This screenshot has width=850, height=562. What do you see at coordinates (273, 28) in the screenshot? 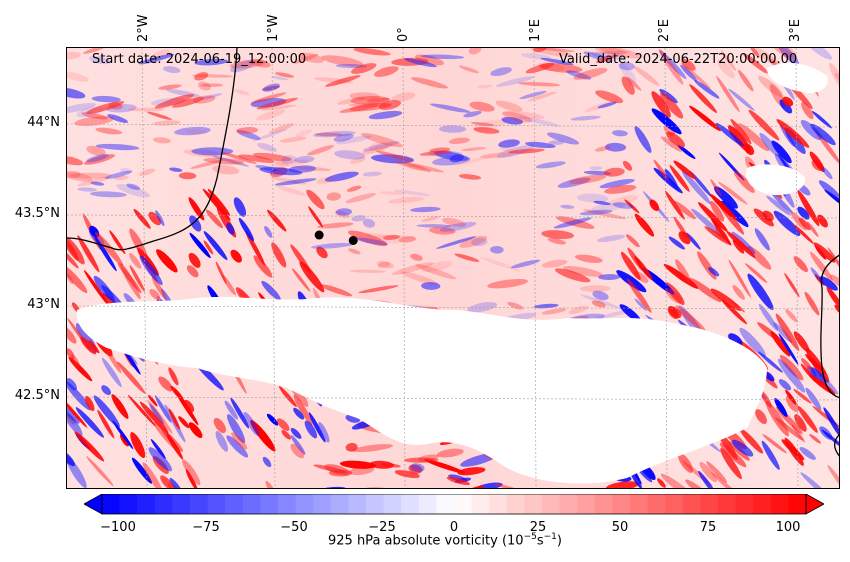
I see `lon-label-1w: 1°W` at bounding box center [273, 28].